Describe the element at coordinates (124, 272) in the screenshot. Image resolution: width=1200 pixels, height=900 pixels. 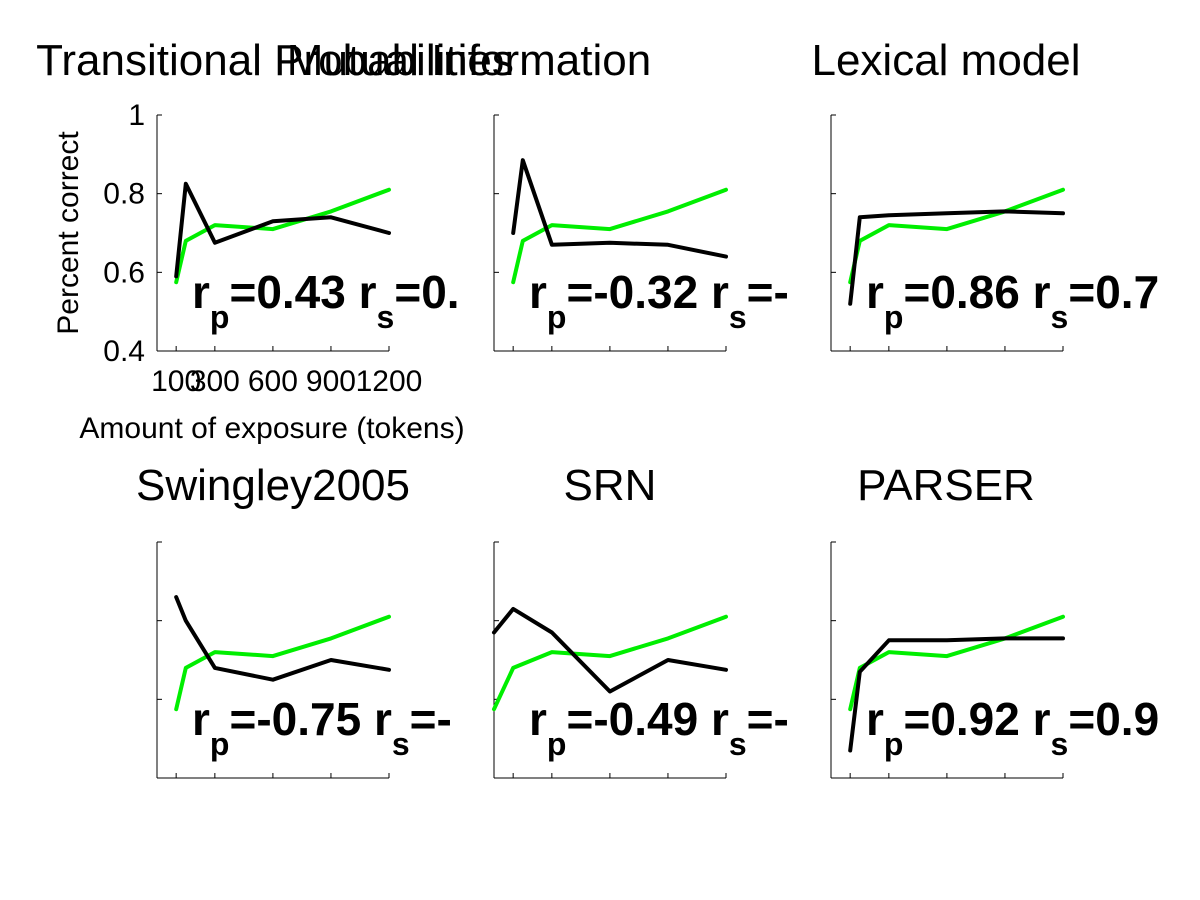
I see `y-tick-label: 0.6` at that location.